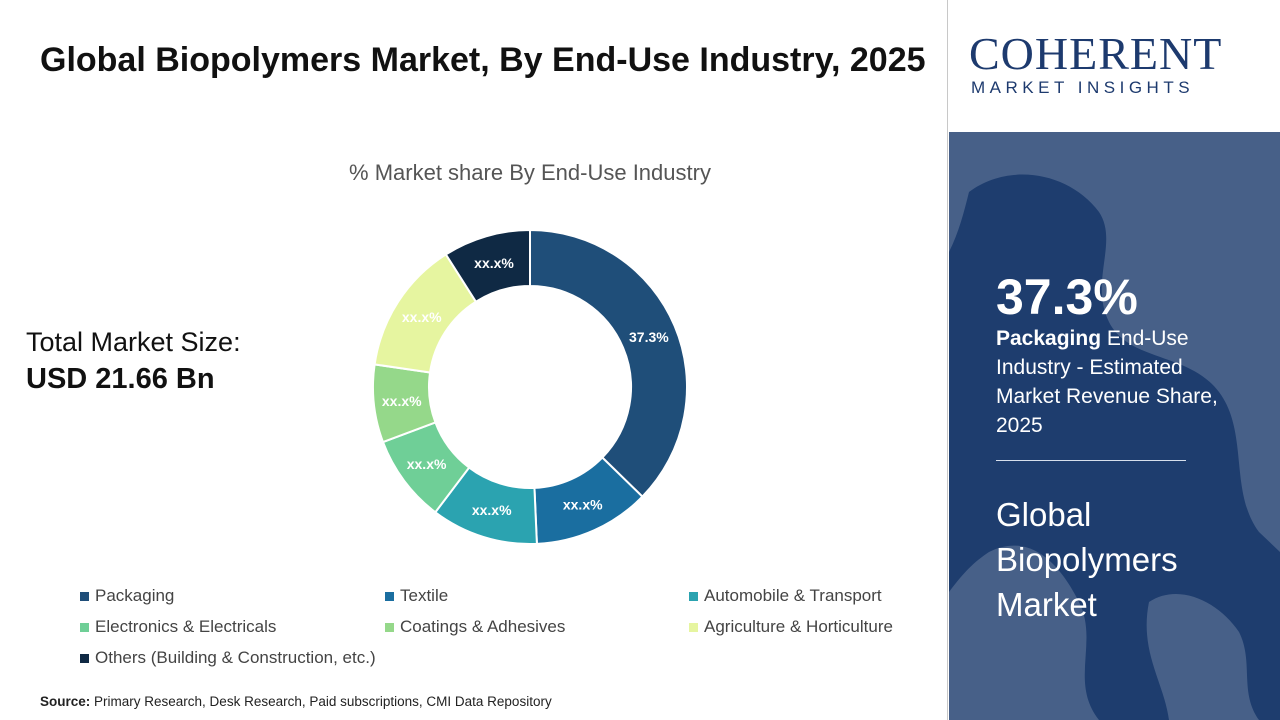 The image size is (1280, 720). I want to click on market-size-block: Total Market Size: USD 21.66 Bn, so click(133, 362).